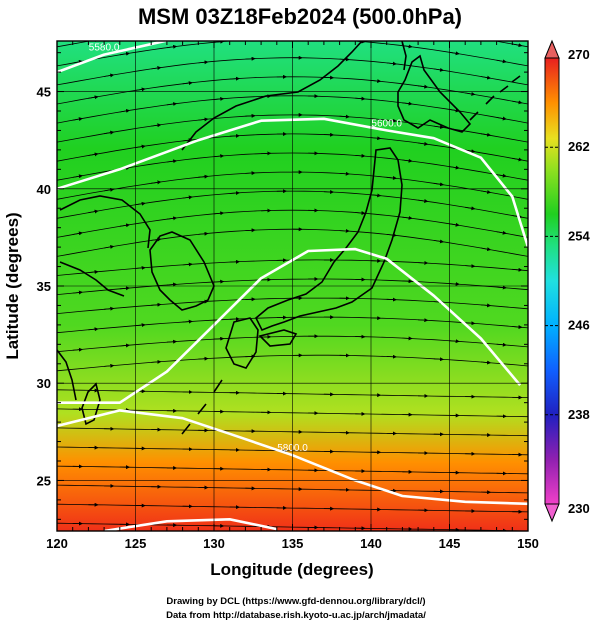  What do you see at coordinates (44, 286) in the screenshot?
I see `y-tick-label: 35` at bounding box center [44, 286].